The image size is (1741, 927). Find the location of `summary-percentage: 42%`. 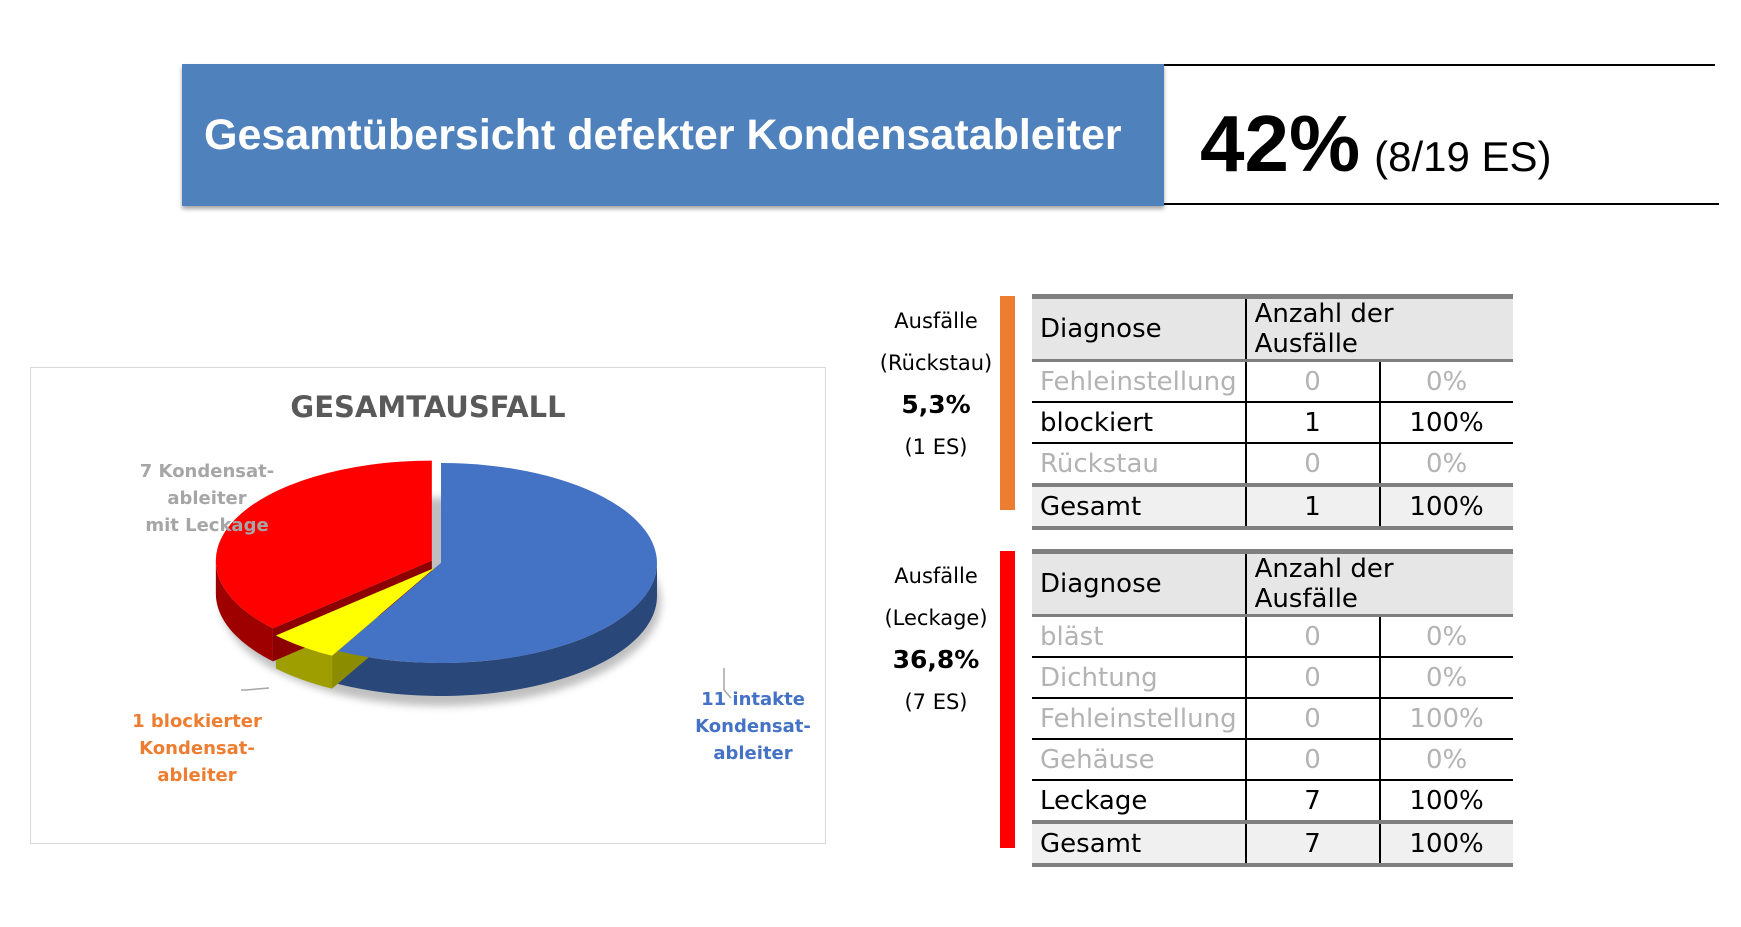

summary-percentage: 42% is located at coordinates (1280, 143).